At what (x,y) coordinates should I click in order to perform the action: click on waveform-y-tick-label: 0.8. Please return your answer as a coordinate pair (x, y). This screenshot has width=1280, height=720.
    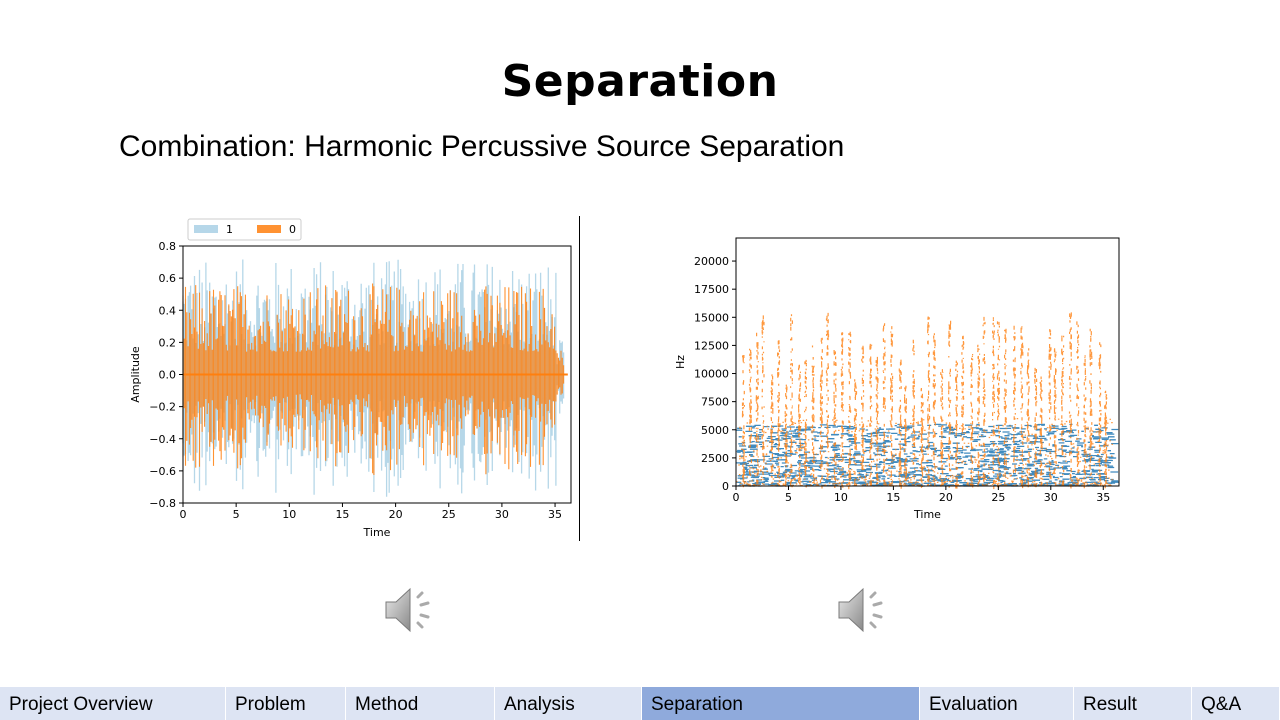
    Looking at the image, I should click on (168, 246).